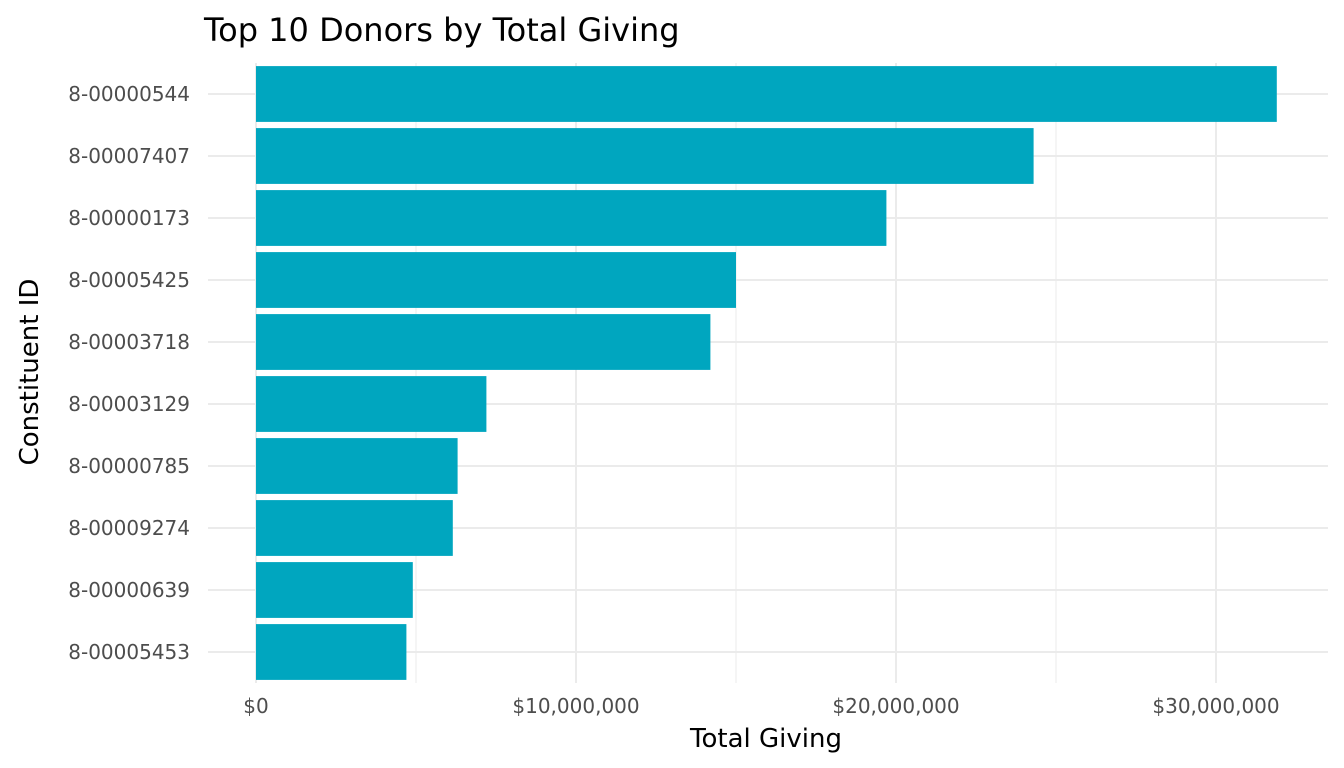  Describe the element at coordinates (255, 706) in the screenshot. I see `x-tick-label: $0` at that location.